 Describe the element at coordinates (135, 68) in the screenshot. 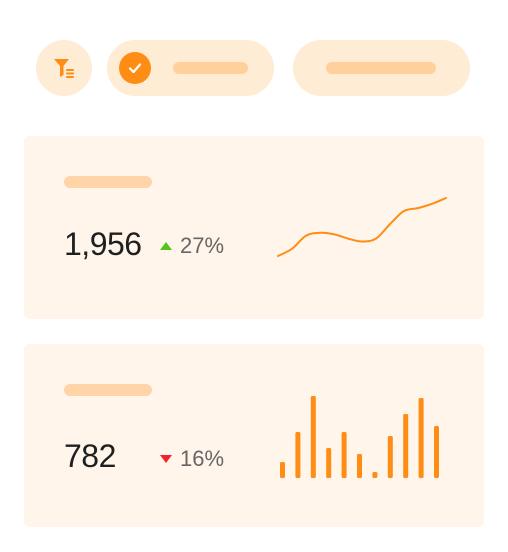

I see `check-icon` at that location.